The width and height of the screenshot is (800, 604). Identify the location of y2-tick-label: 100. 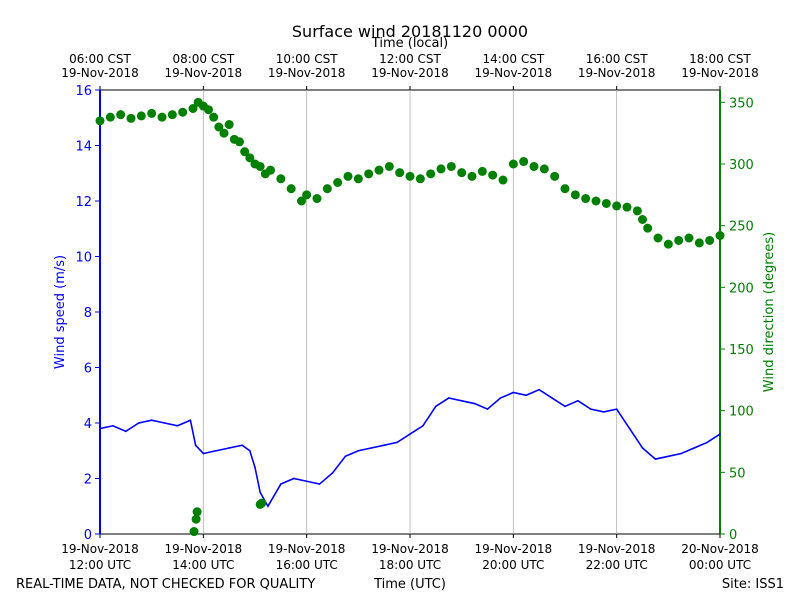
(741, 412).